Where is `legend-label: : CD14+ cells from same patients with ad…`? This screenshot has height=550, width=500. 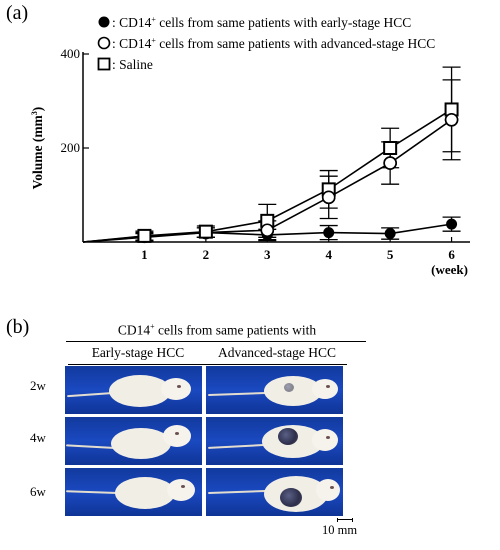 legend-label: : CD14+ cells from same patients with ad… is located at coordinates (273, 43).